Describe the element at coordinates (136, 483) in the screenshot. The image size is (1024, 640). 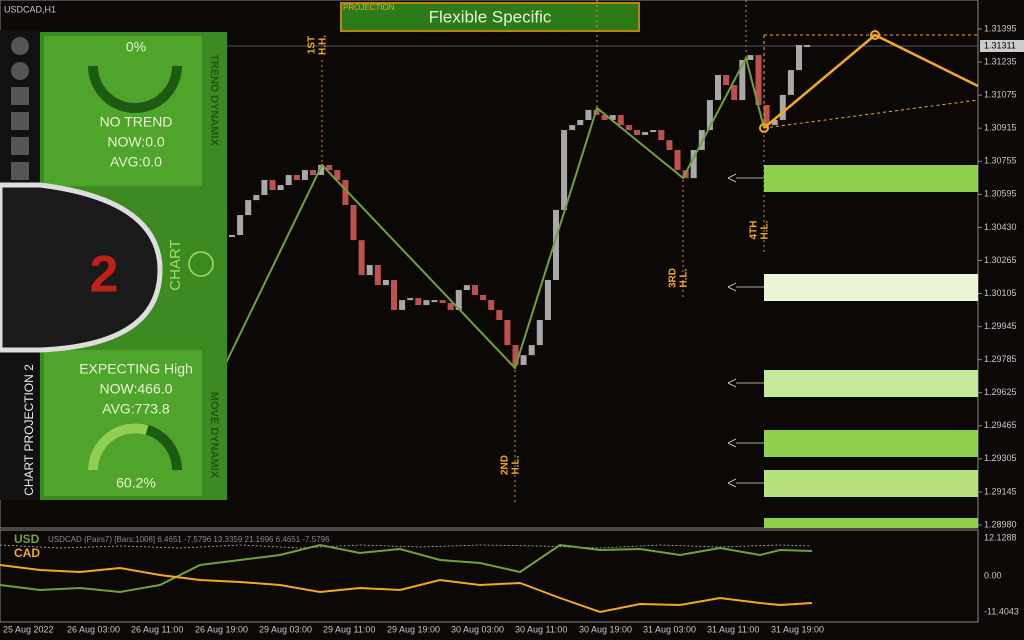
I see `move-percent: 60.2%` at that location.